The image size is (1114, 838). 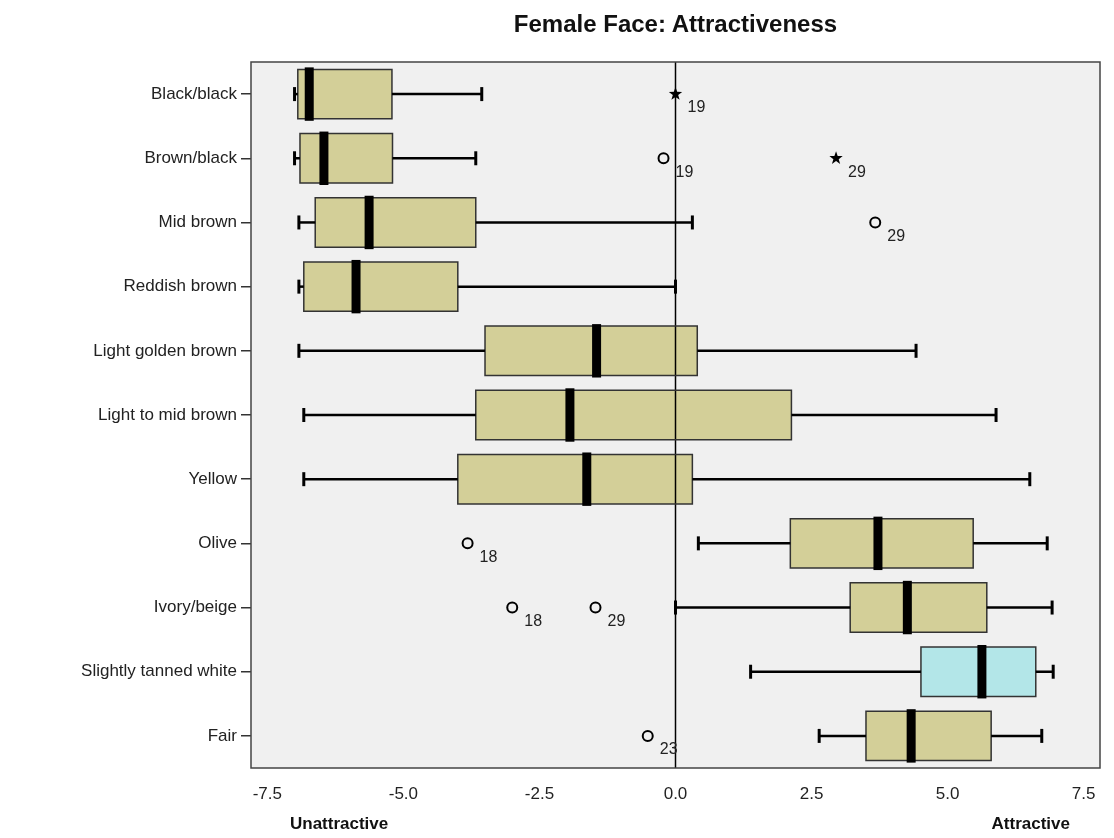 What do you see at coordinates (194, 93) in the screenshot?
I see `y-tick-label: Black/black` at bounding box center [194, 93].